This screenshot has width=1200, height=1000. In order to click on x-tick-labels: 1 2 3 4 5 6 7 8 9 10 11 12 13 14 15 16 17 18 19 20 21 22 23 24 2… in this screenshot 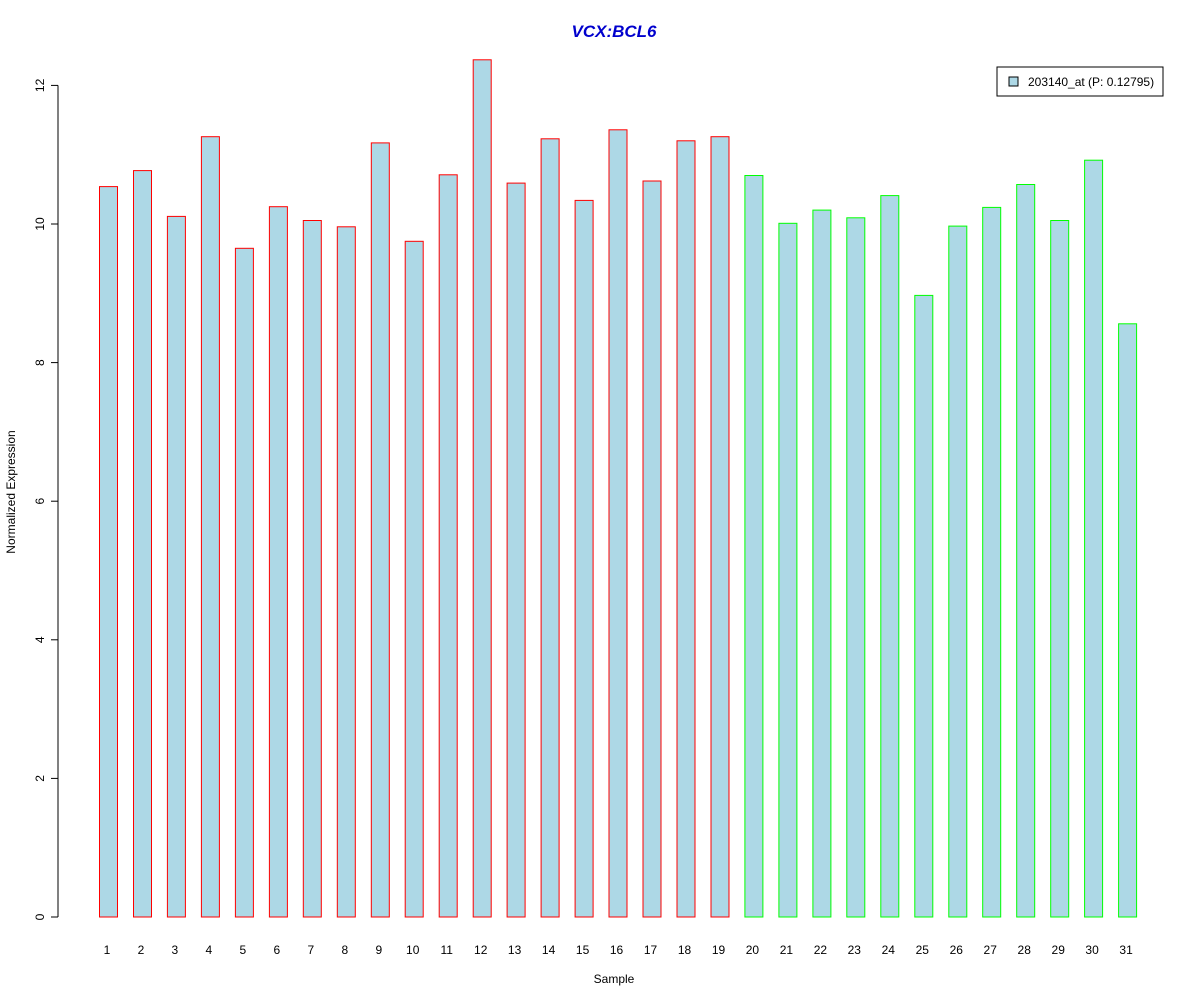, I will do `click(618, 950)`.